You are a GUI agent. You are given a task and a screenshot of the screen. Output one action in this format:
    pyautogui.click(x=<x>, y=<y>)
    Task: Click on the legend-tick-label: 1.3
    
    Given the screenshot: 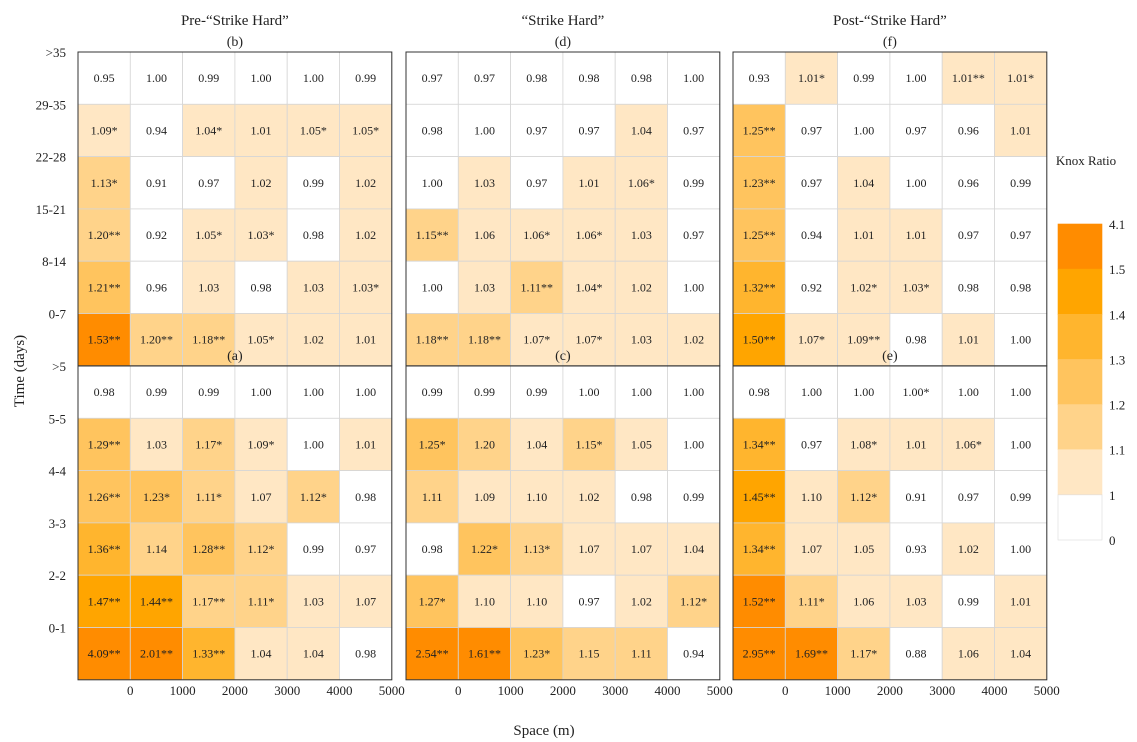 What is the action you would take?
    pyautogui.click(x=1117, y=359)
    